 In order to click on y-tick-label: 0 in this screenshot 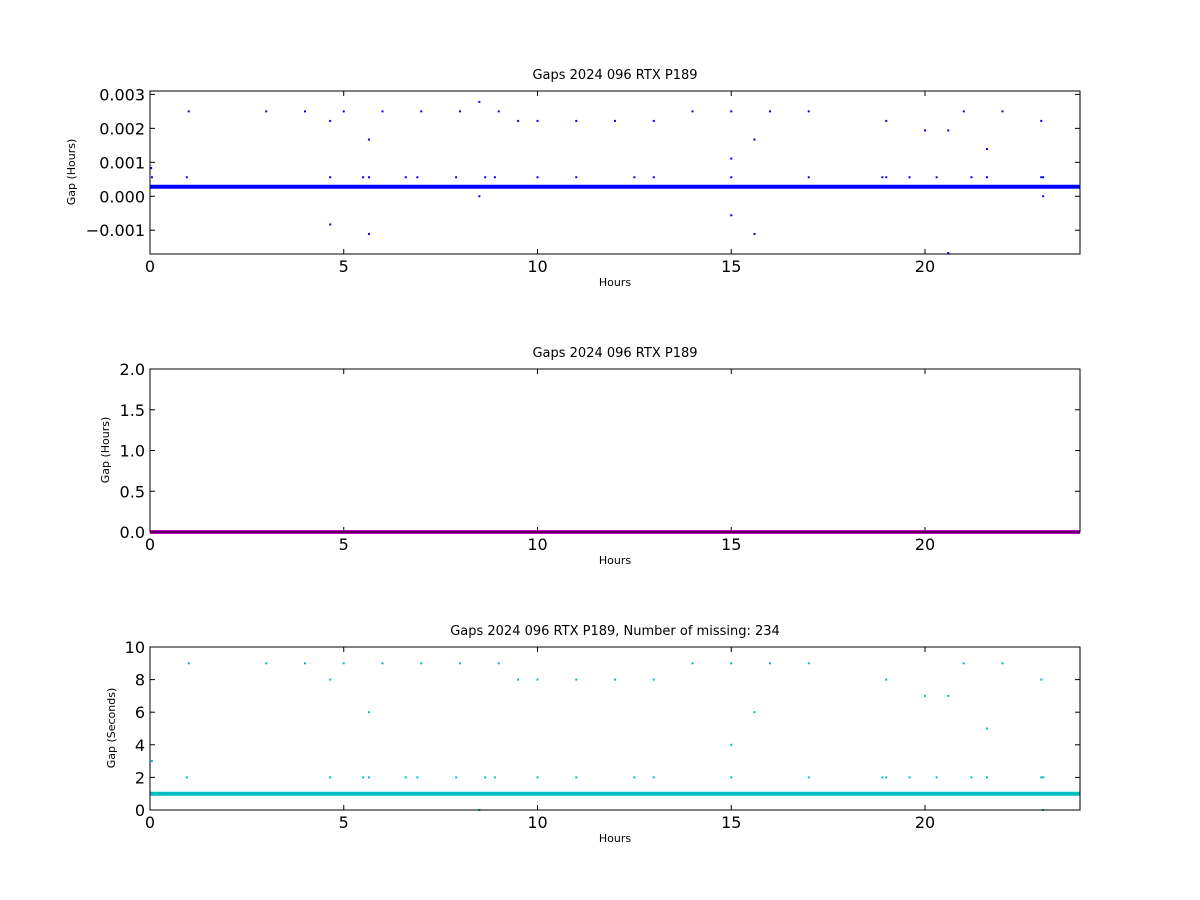, I will do `click(140, 810)`.